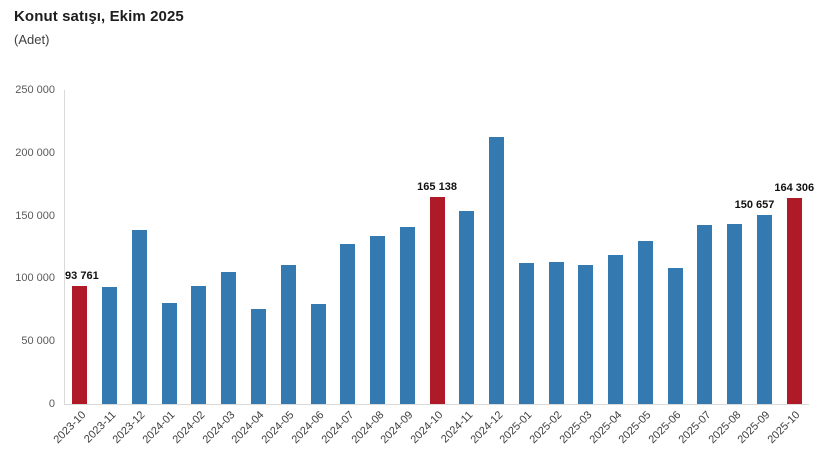  Describe the element at coordinates (784, 428) in the screenshot. I see `x-axis-label: 2025-10` at that location.